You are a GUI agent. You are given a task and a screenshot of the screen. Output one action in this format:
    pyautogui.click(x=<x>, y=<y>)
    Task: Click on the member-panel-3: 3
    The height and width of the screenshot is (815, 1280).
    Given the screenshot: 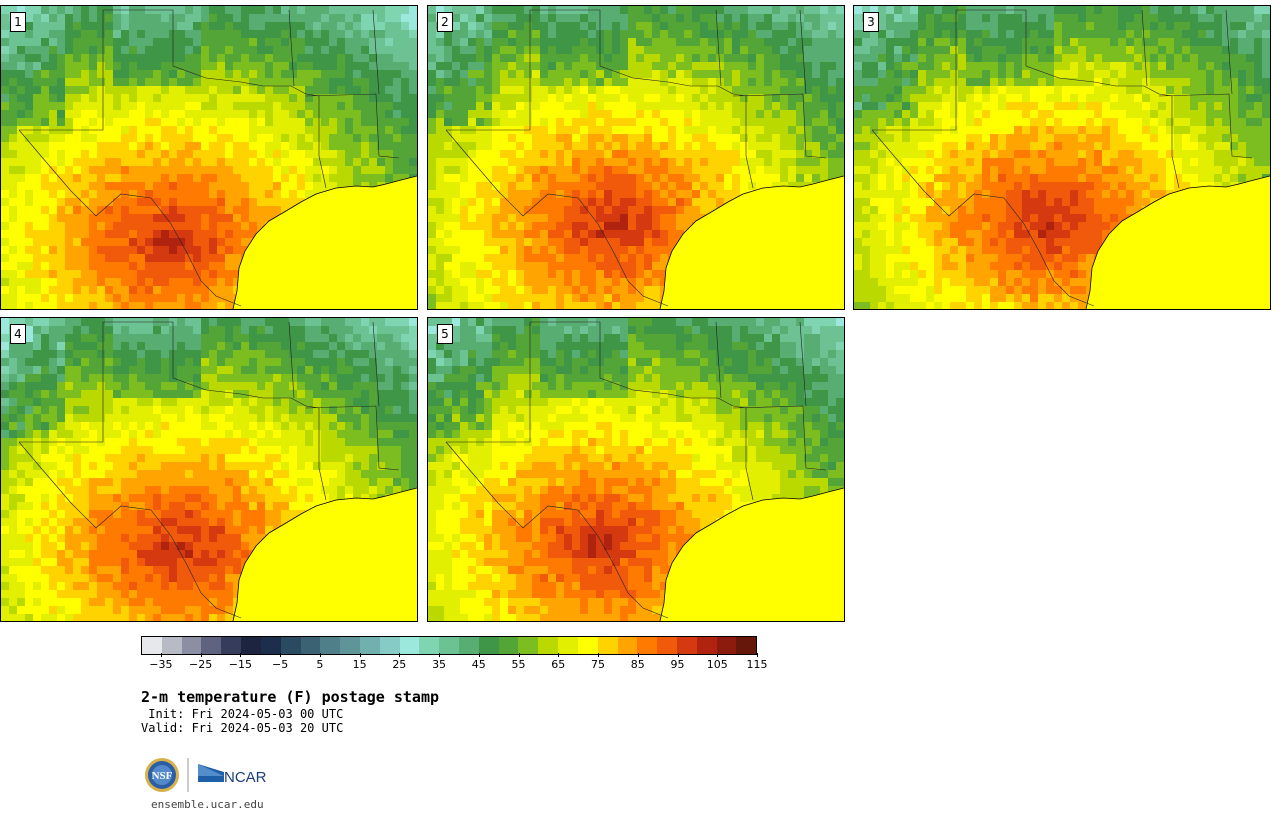 What is the action you would take?
    pyautogui.click(x=1062, y=157)
    